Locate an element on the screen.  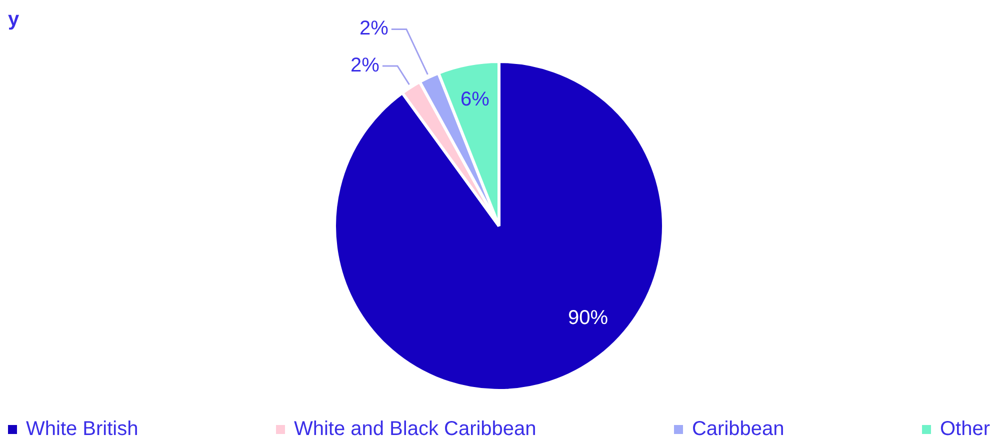
chart-title: y is located at coordinates (14, 19).